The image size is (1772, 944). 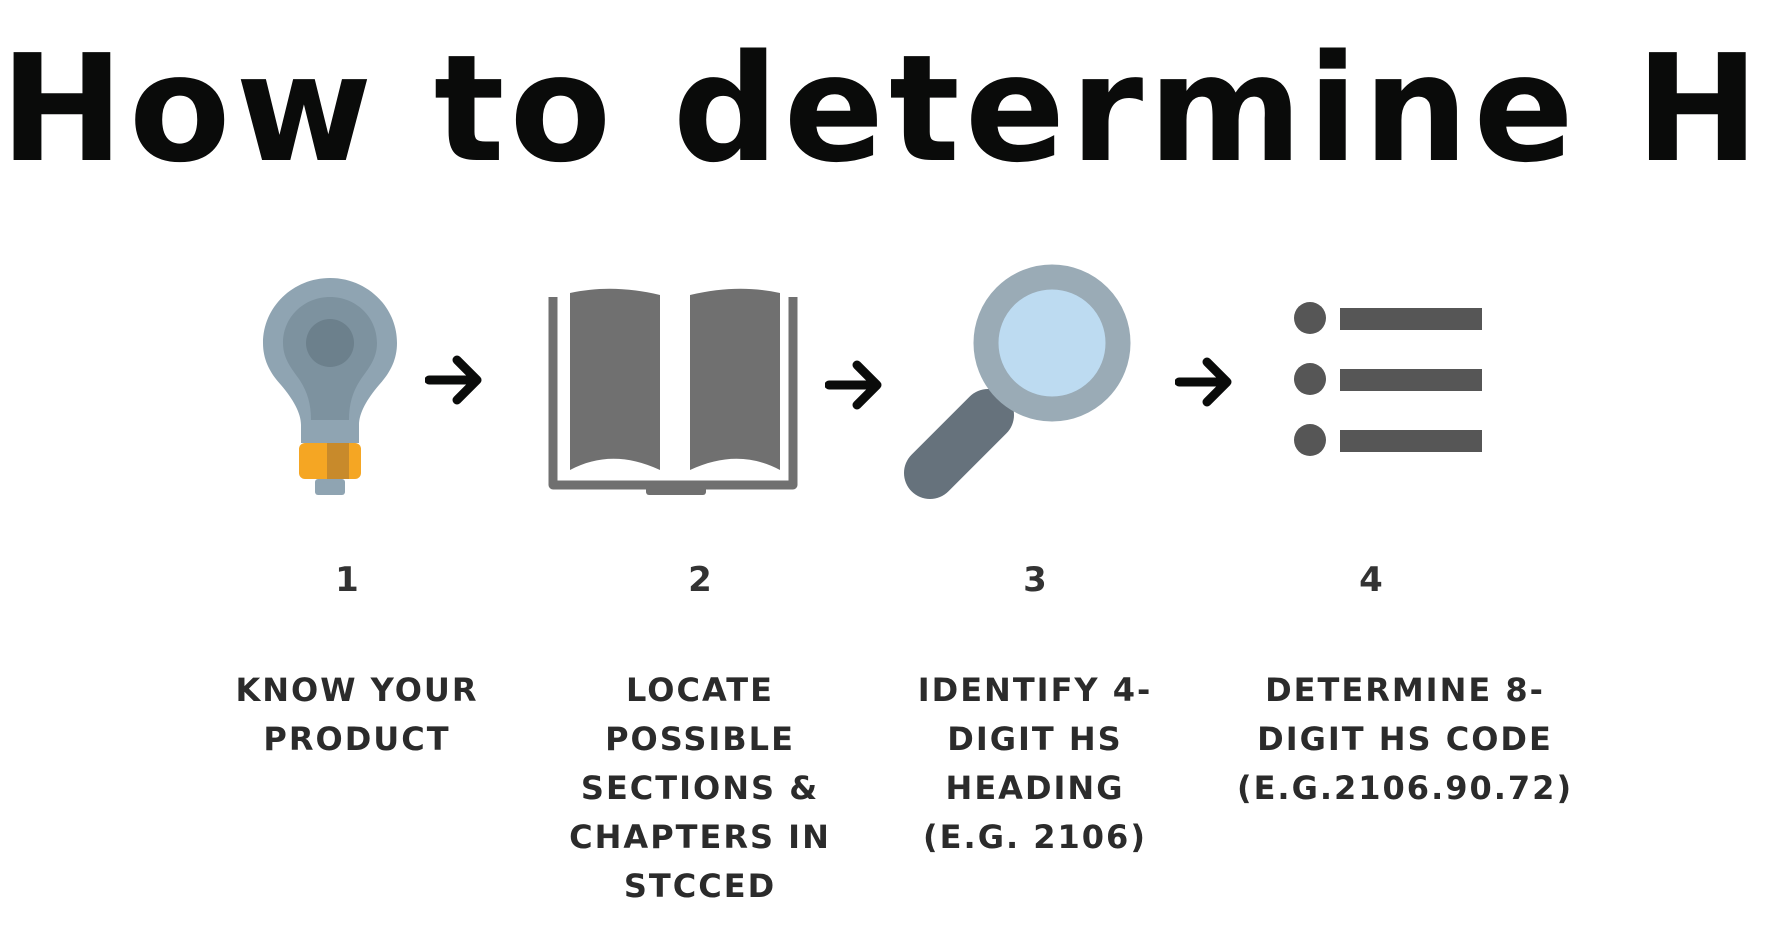 I want to click on open-book-icon, so click(x=673, y=391).